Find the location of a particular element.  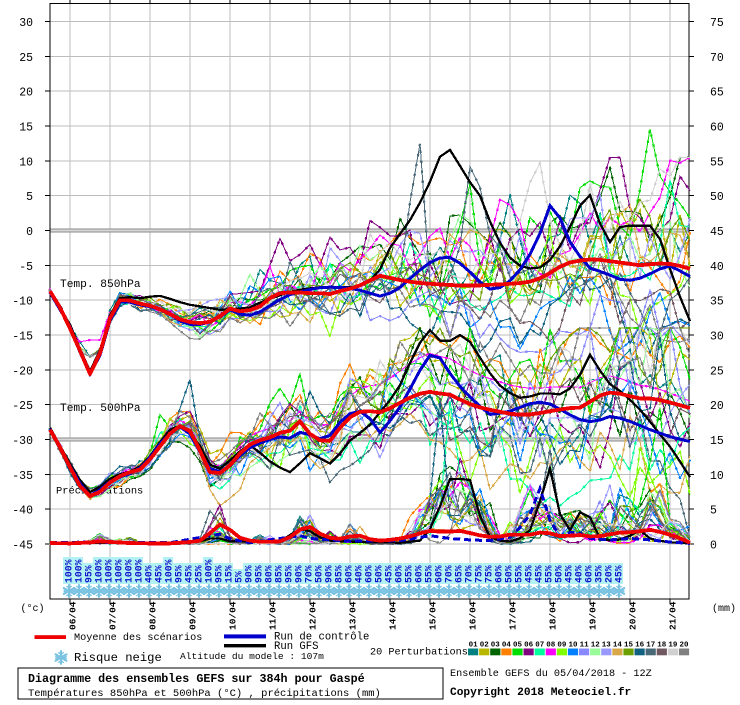

svg-text: Run GFS is located at coordinates (296, 647).